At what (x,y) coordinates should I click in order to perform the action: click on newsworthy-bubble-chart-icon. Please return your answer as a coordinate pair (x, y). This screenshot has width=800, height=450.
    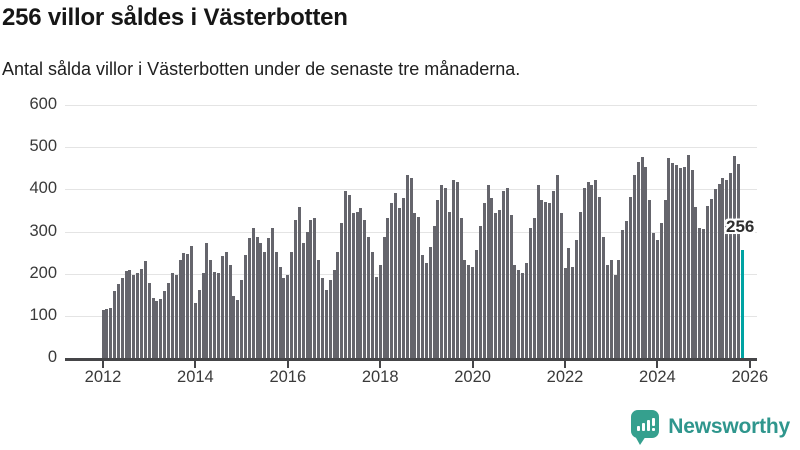
    Looking at the image, I should click on (645, 427).